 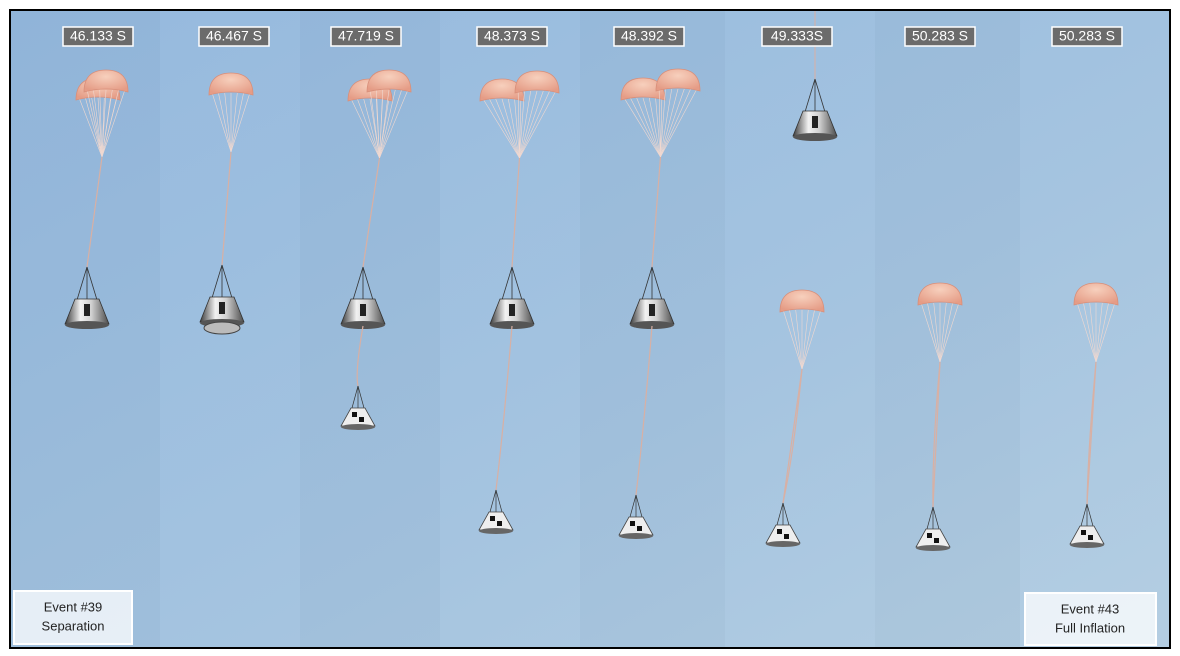 I want to click on timestamp-label: 49.333S, so click(x=797, y=36).